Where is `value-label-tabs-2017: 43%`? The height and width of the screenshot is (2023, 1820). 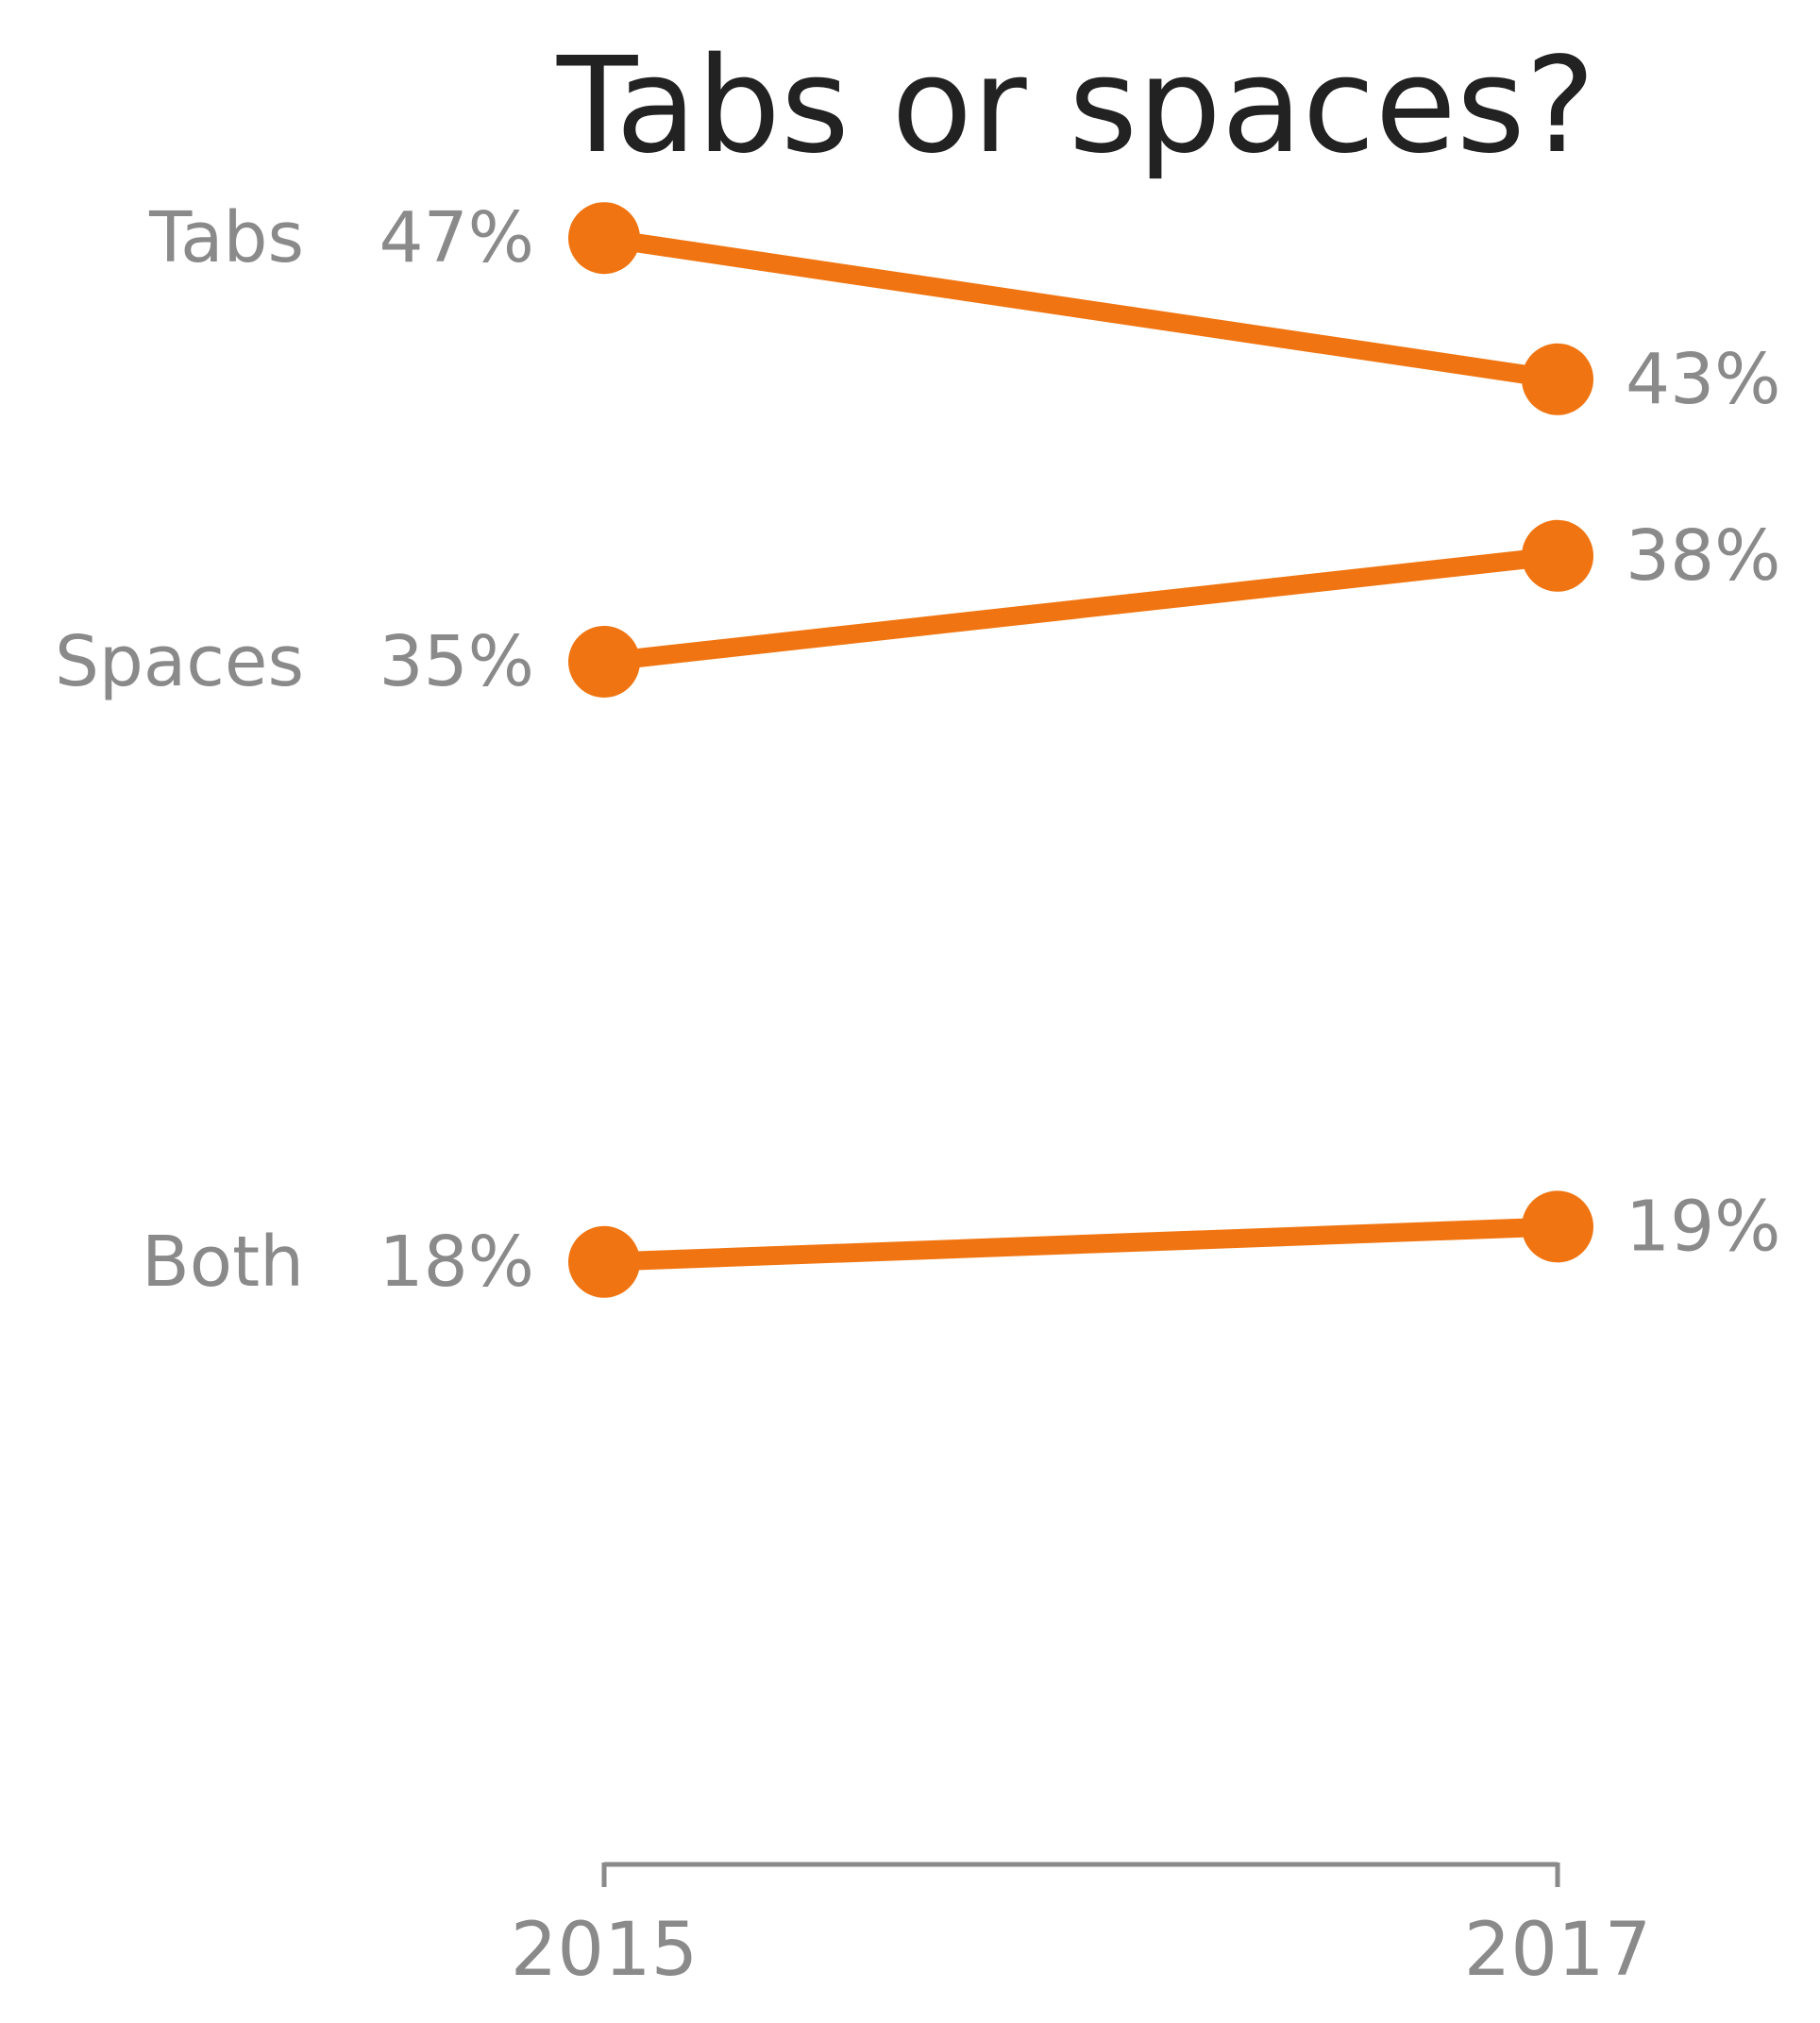 value-label-tabs-2017: 43% is located at coordinates (1703, 379).